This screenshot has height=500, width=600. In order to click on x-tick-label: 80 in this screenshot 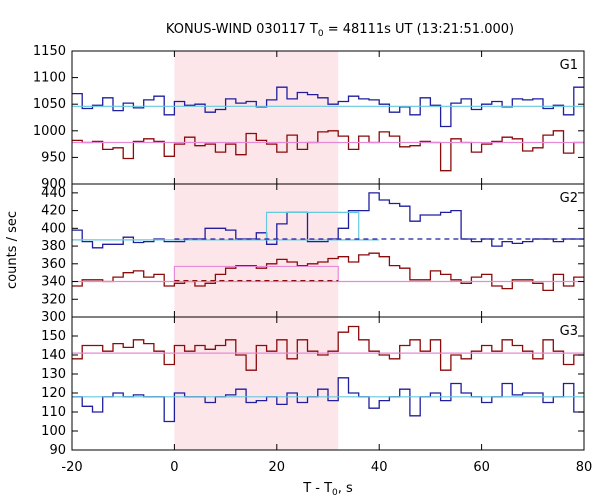, I will do `click(584, 467)`.